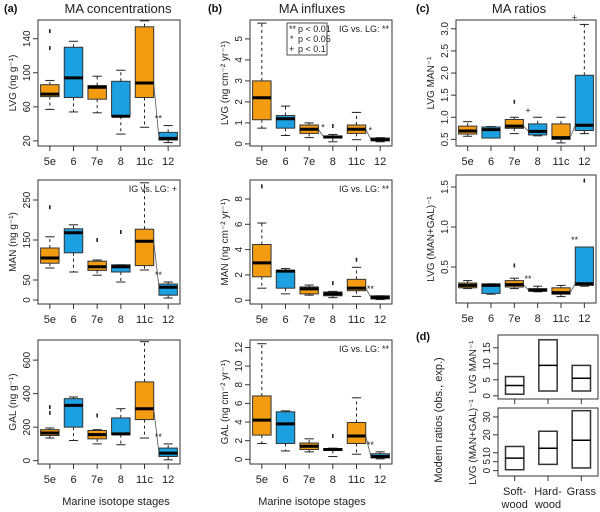 The height and width of the screenshot is (512, 600). I want to click on x-tick-label: wood, so click(514, 505).